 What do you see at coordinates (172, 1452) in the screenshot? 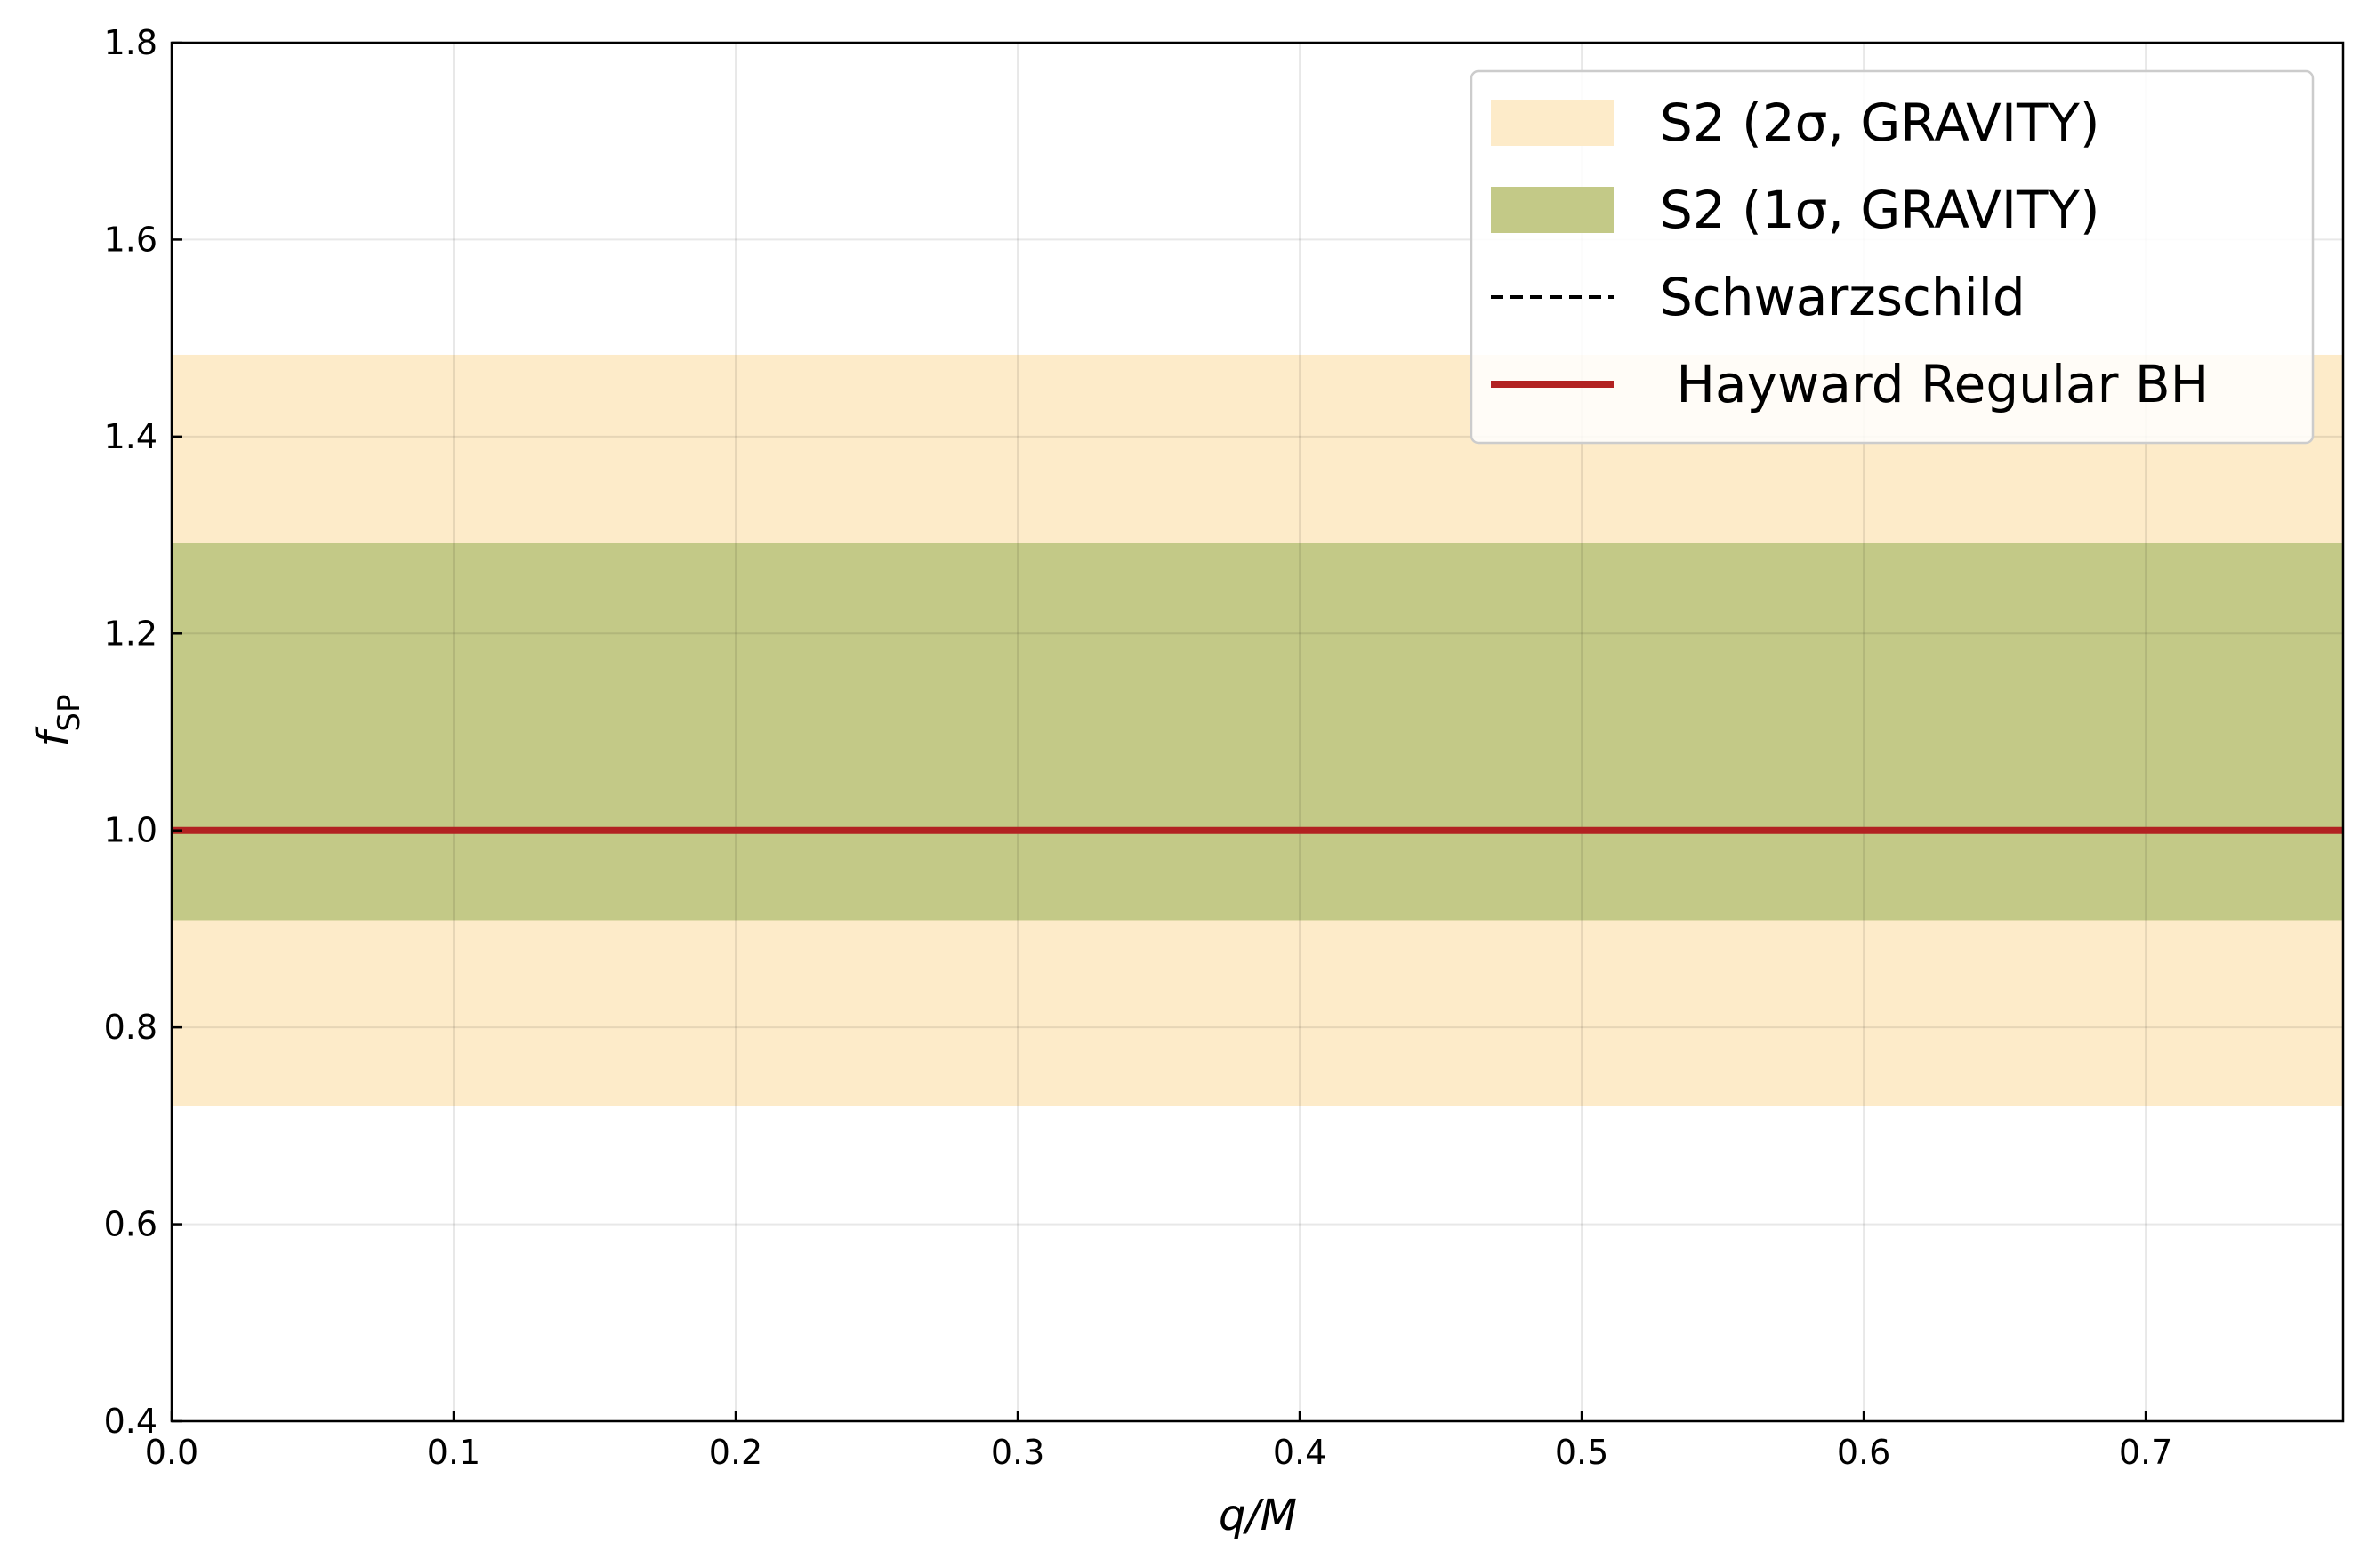
I see `x-tick-label: 0.0` at bounding box center [172, 1452].